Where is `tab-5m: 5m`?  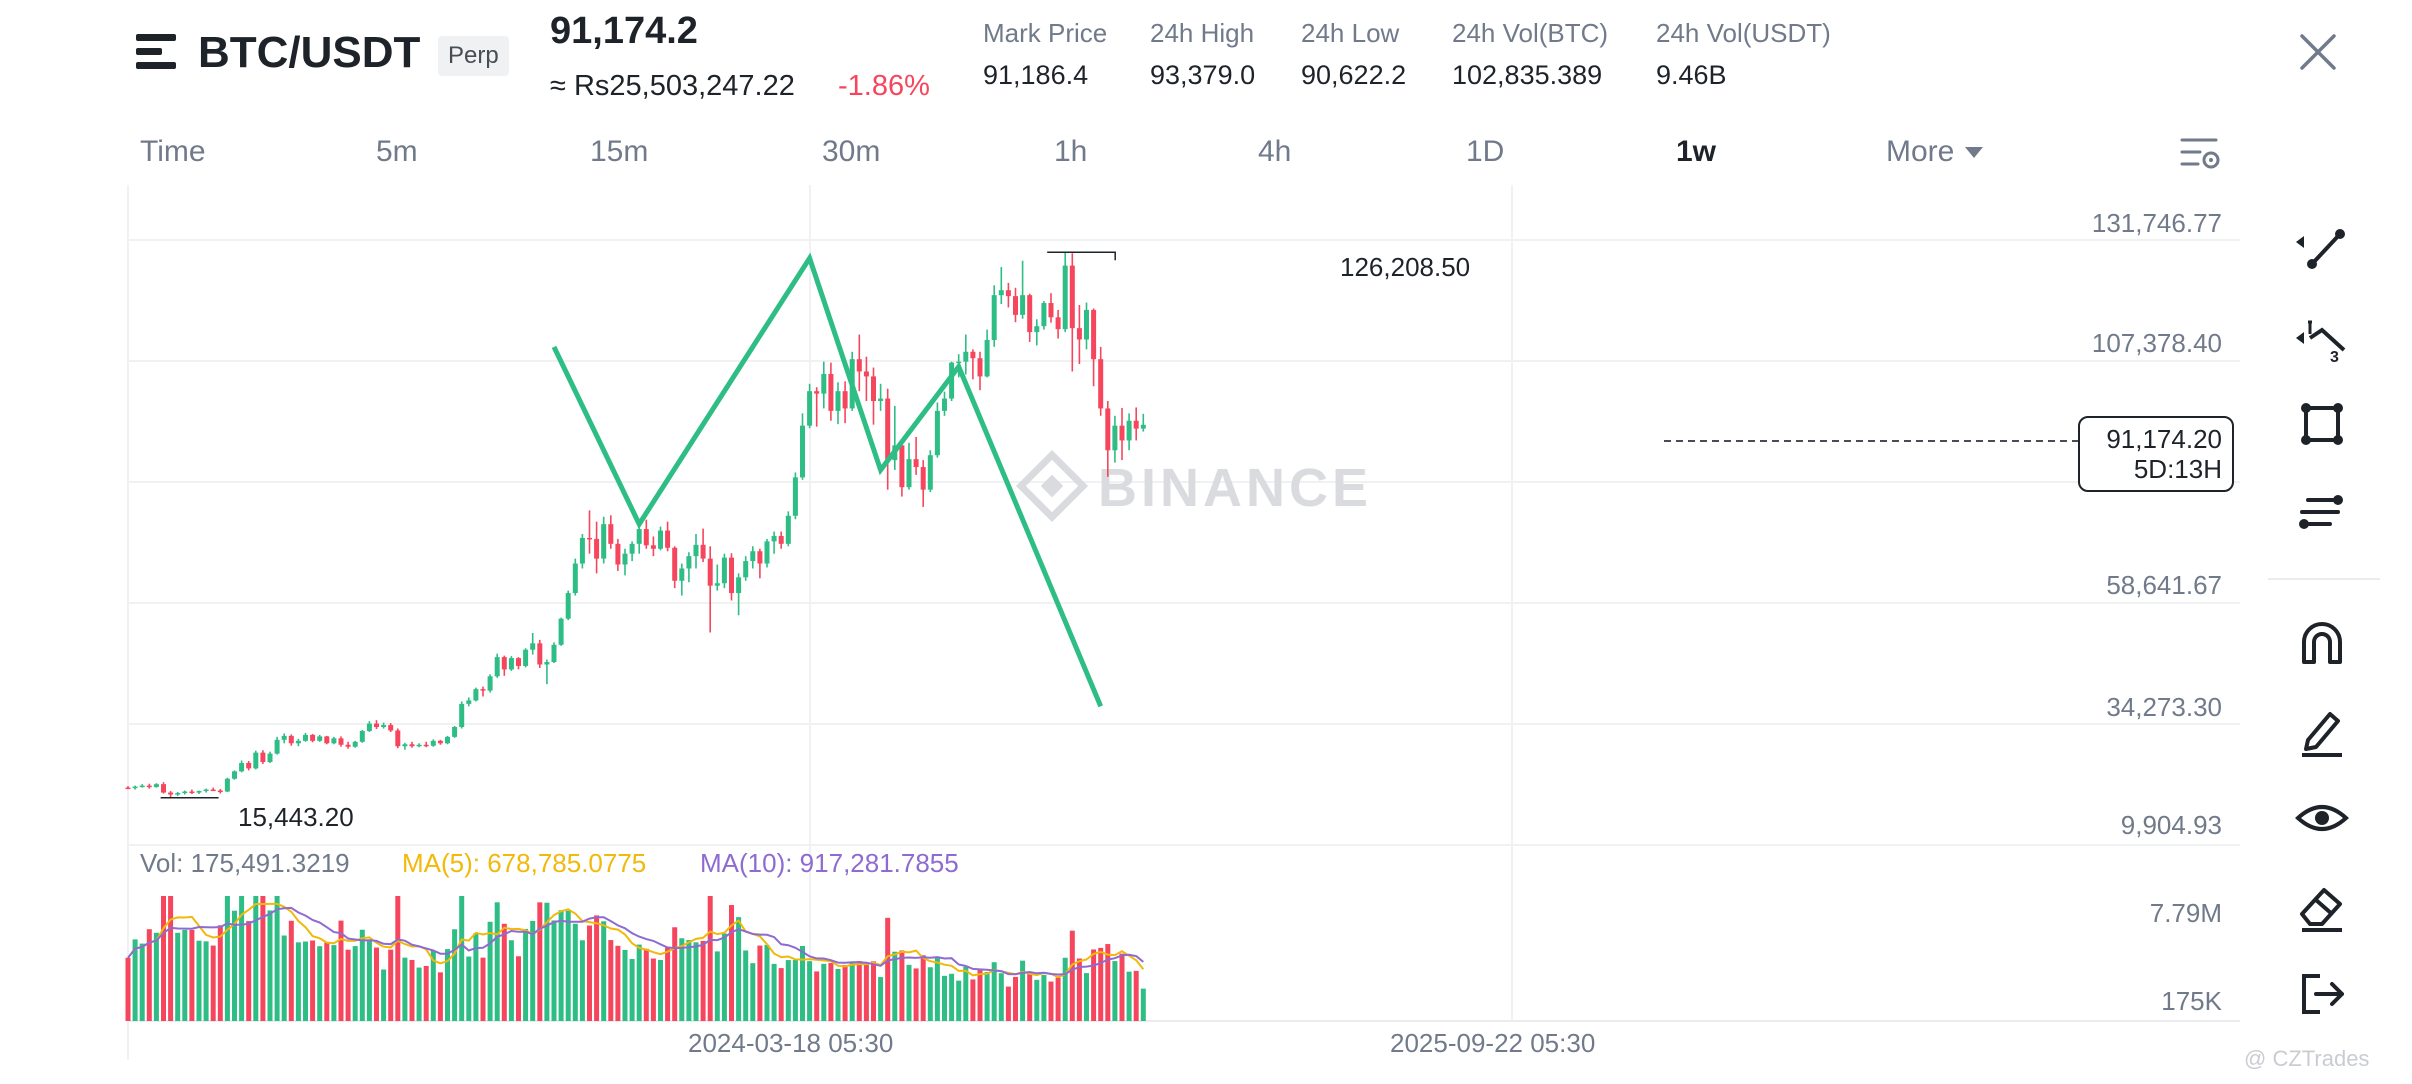
tab-5m: 5m is located at coordinates (397, 151).